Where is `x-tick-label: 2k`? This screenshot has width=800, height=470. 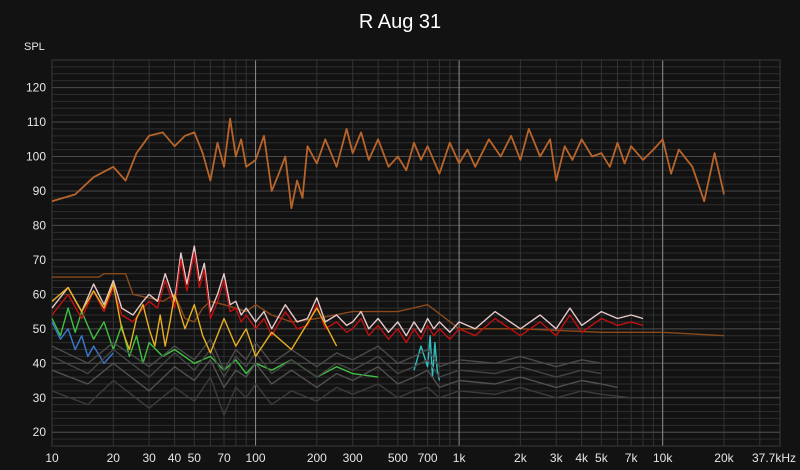 x-tick-label: 2k is located at coordinates (521, 458).